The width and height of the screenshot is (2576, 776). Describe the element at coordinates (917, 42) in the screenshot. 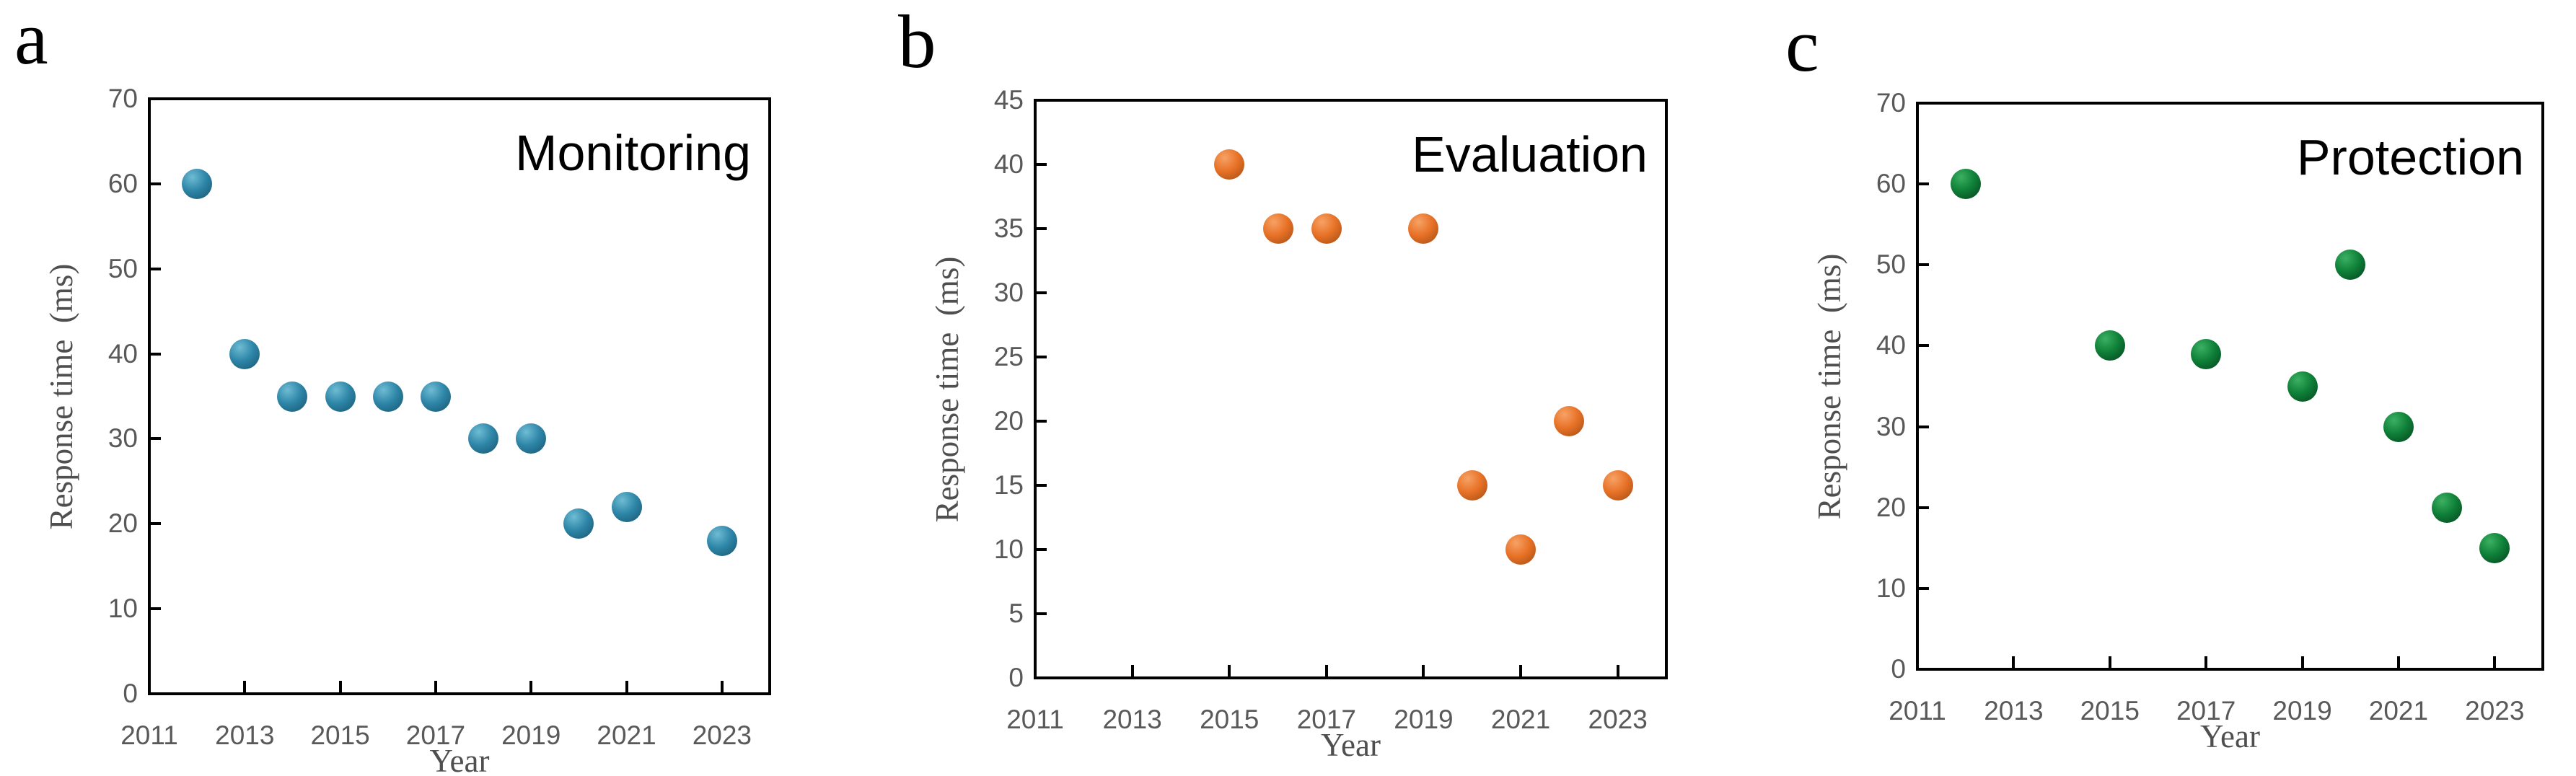

I see `panel-letter-b: b` at that location.